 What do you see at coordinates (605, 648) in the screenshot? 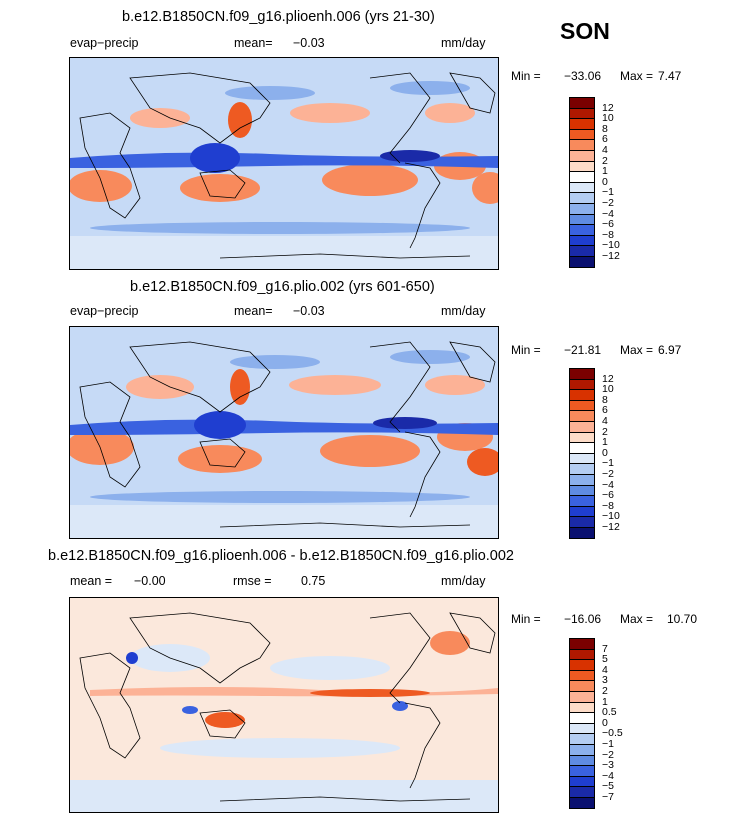
I see `colorbar-tick-label: 7` at bounding box center [605, 648].